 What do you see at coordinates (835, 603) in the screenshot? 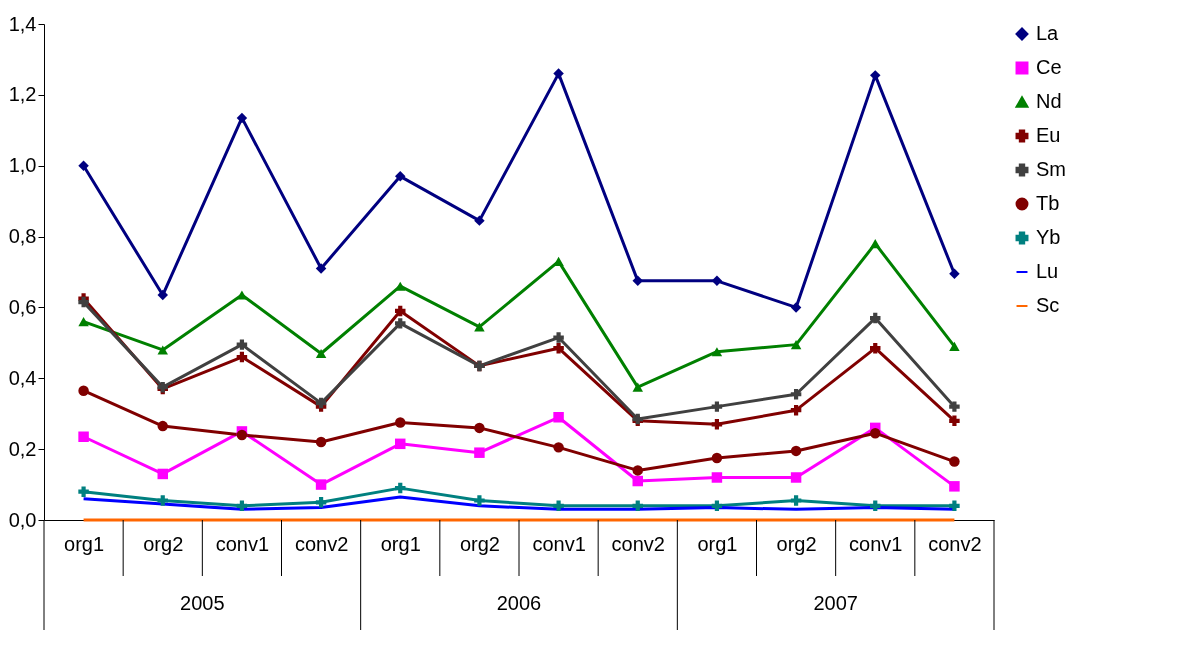
I see `text: 2007` at bounding box center [835, 603].